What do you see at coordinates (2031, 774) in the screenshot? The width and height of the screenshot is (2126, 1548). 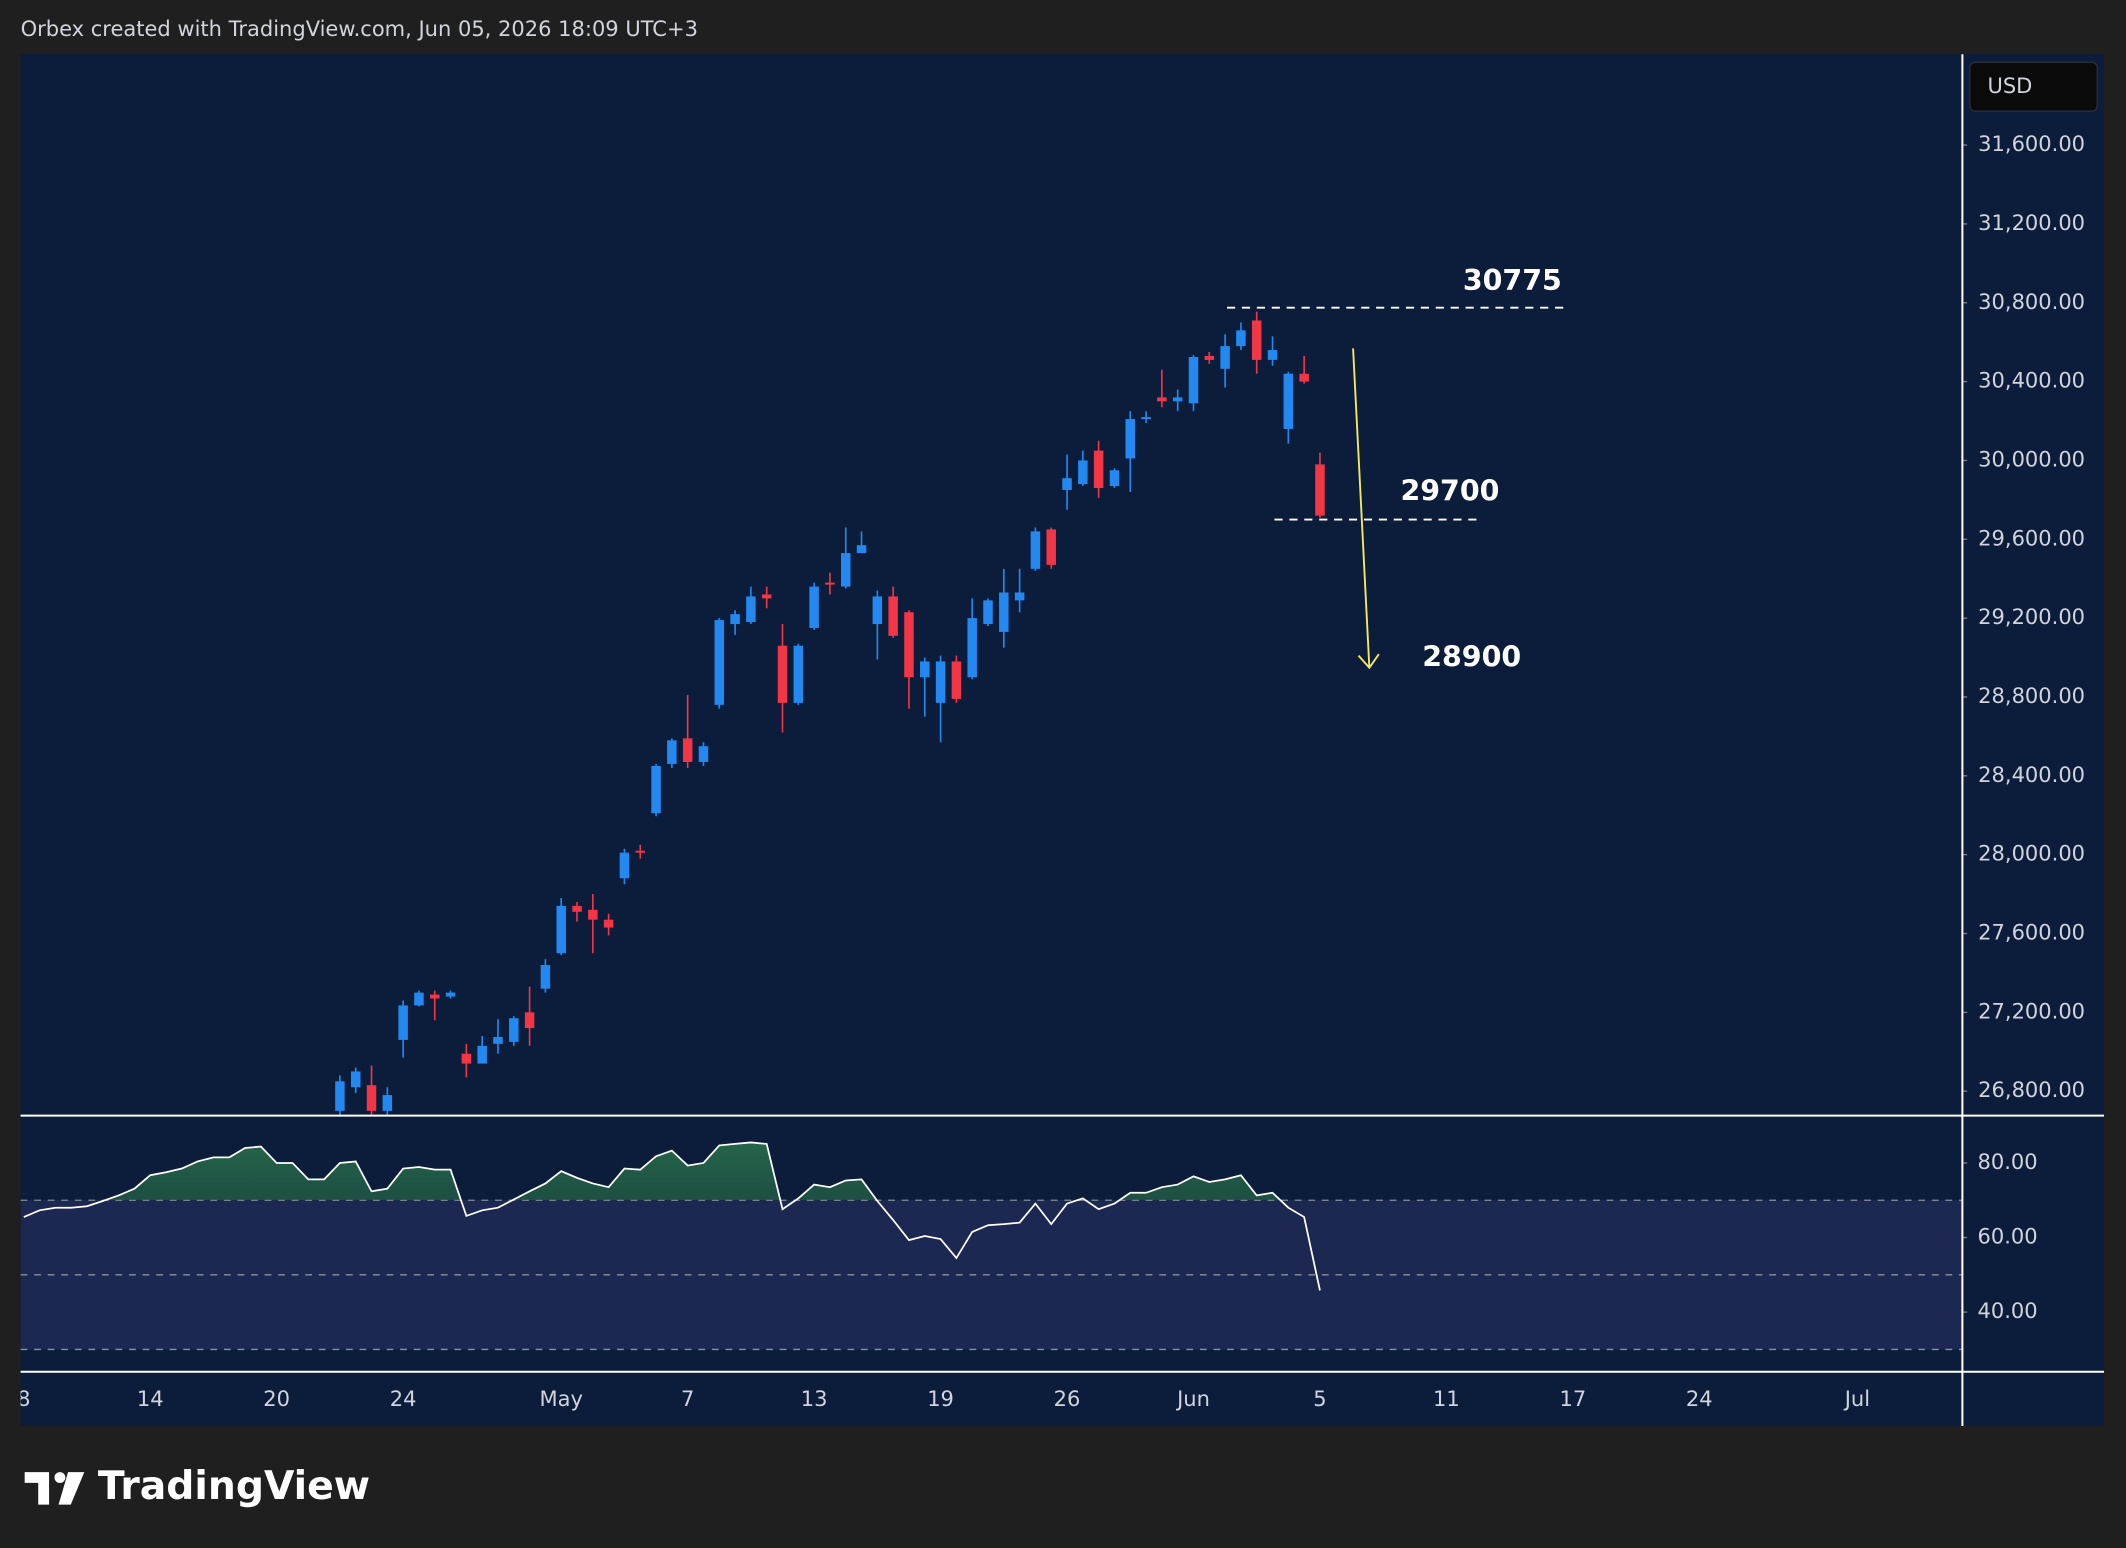 I see `y-tick-label: 28,400.00` at bounding box center [2031, 774].